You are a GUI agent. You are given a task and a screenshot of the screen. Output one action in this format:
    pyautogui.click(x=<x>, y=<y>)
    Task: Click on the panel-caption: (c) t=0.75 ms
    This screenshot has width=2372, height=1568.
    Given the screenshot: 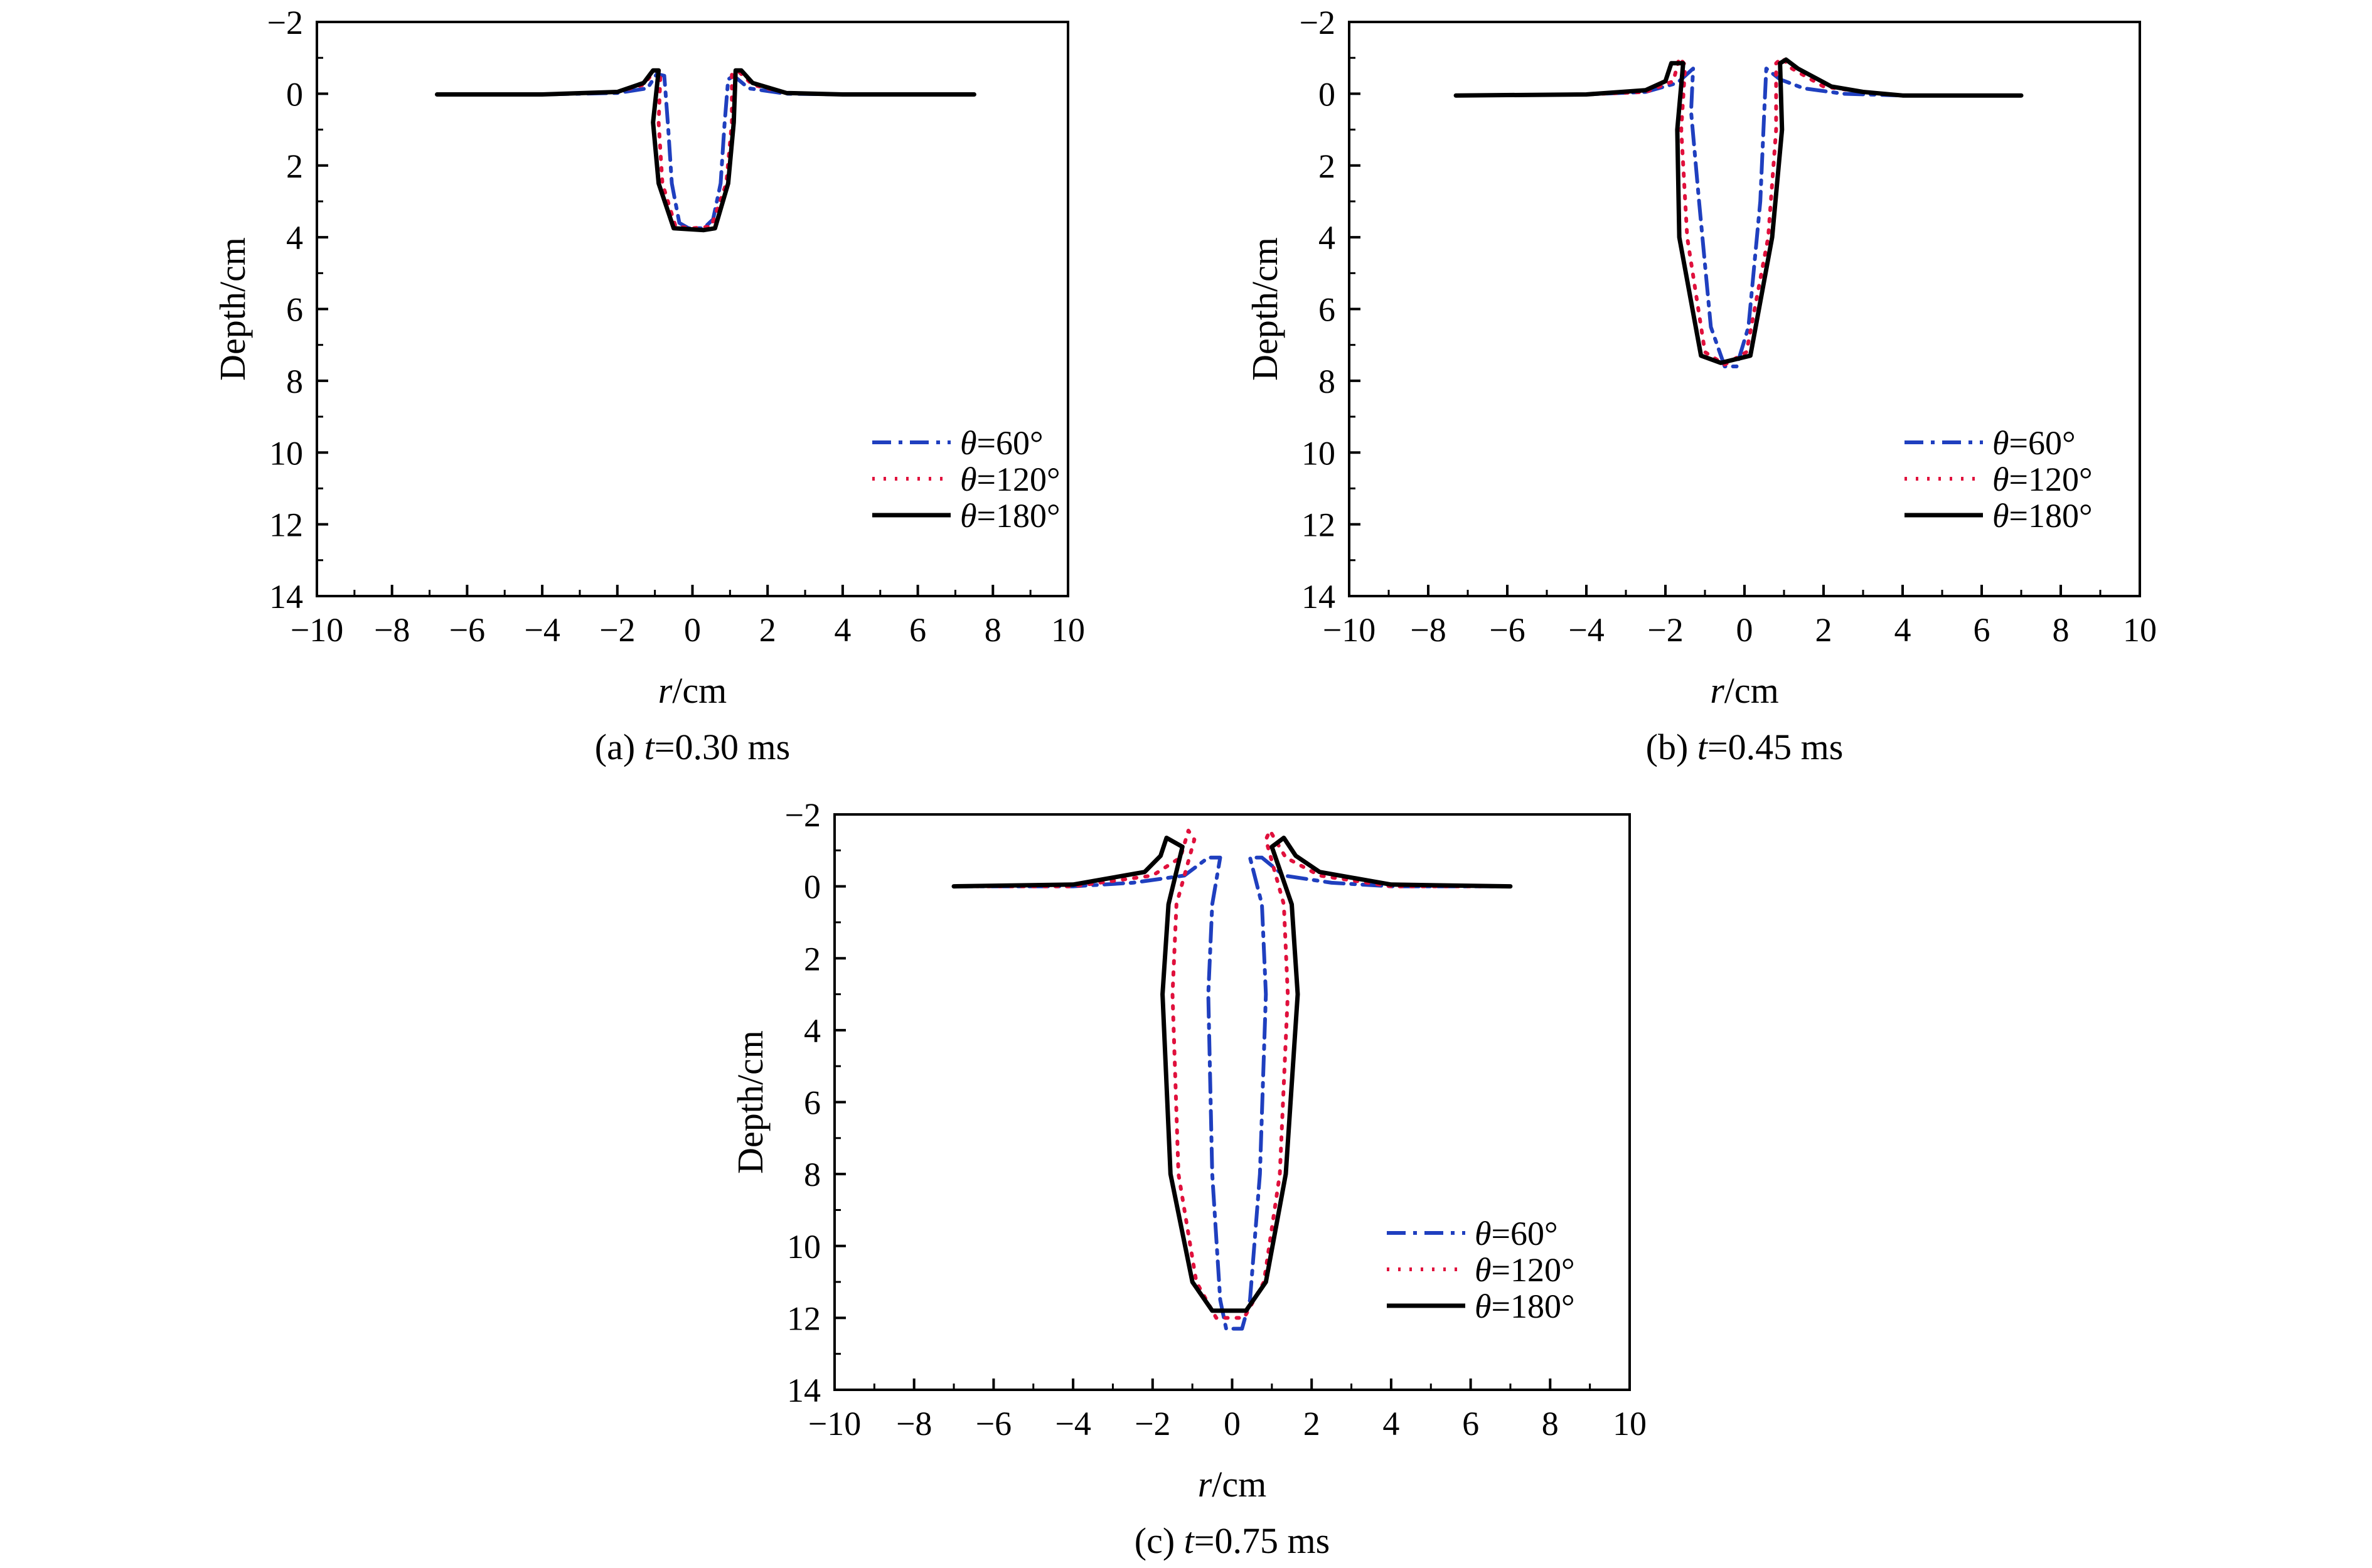 What is the action you would take?
    pyautogui.click(x=1232, y=1540)
    